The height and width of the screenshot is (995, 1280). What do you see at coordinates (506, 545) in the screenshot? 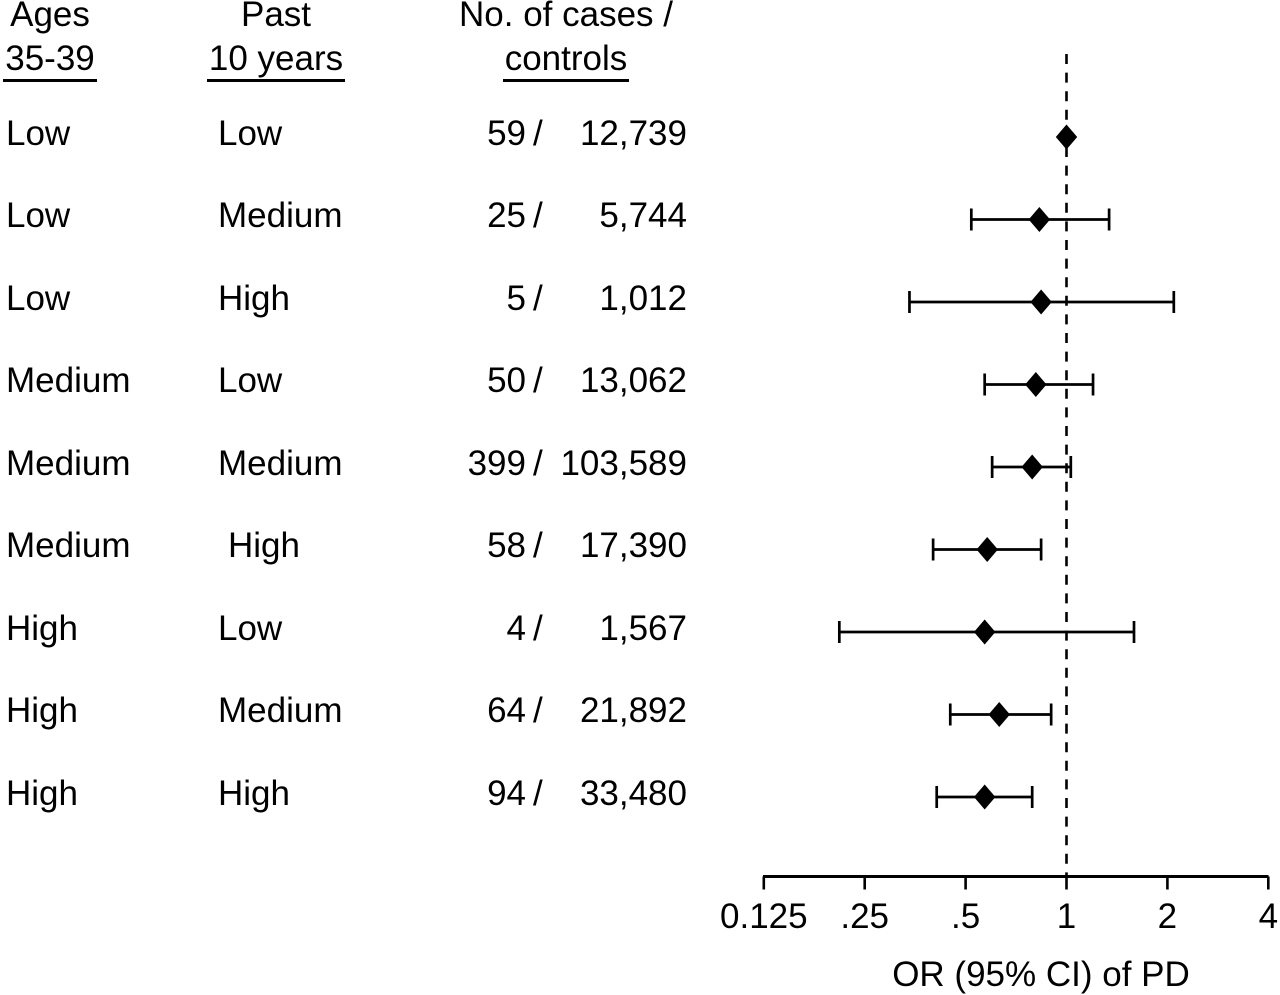
I see `row-cases-value: 58` at bounding box center [506, 545].